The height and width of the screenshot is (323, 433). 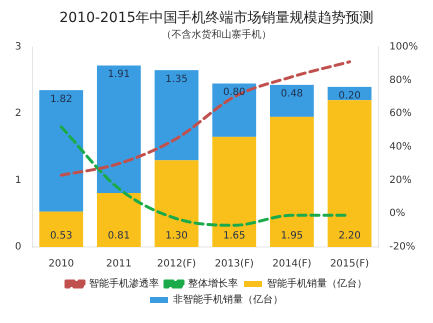 What do you see at coordinates (119, 74) in the screenshot?
I see `data-label: 1.91` at bounding box center [119, 74].